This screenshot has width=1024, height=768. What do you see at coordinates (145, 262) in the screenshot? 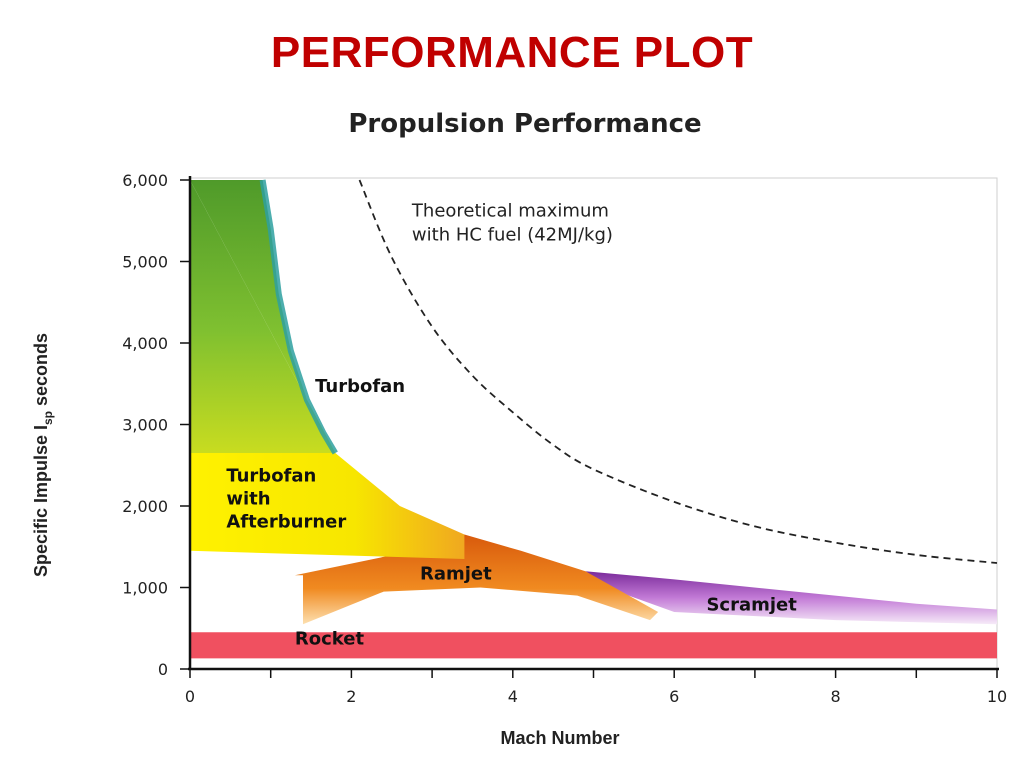
I see `y-tick-label: 5,000` at bounding box center [145, 262].